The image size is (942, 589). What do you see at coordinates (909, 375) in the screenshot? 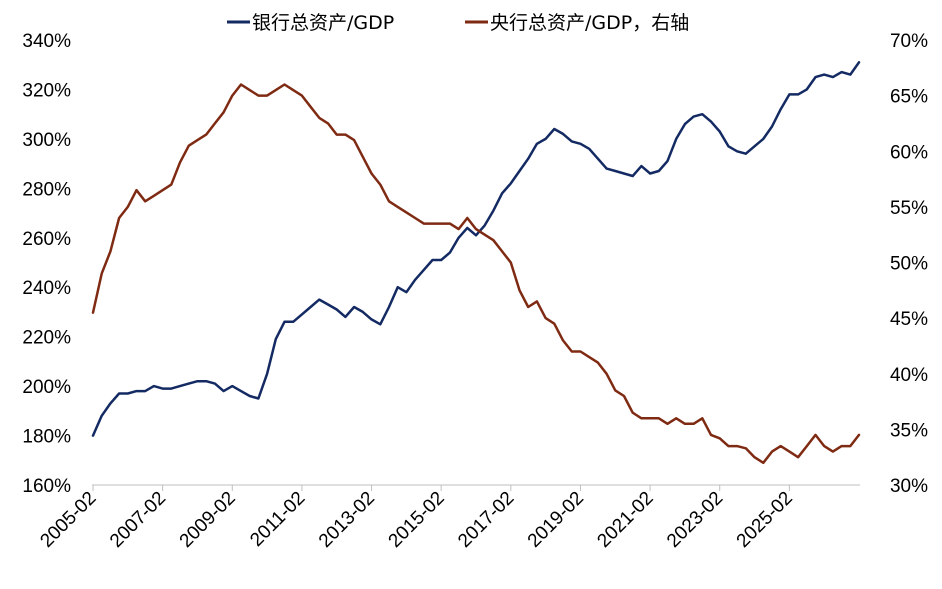
I see `right-axis-tick-label: 40%` at bounding box center [909, 375].